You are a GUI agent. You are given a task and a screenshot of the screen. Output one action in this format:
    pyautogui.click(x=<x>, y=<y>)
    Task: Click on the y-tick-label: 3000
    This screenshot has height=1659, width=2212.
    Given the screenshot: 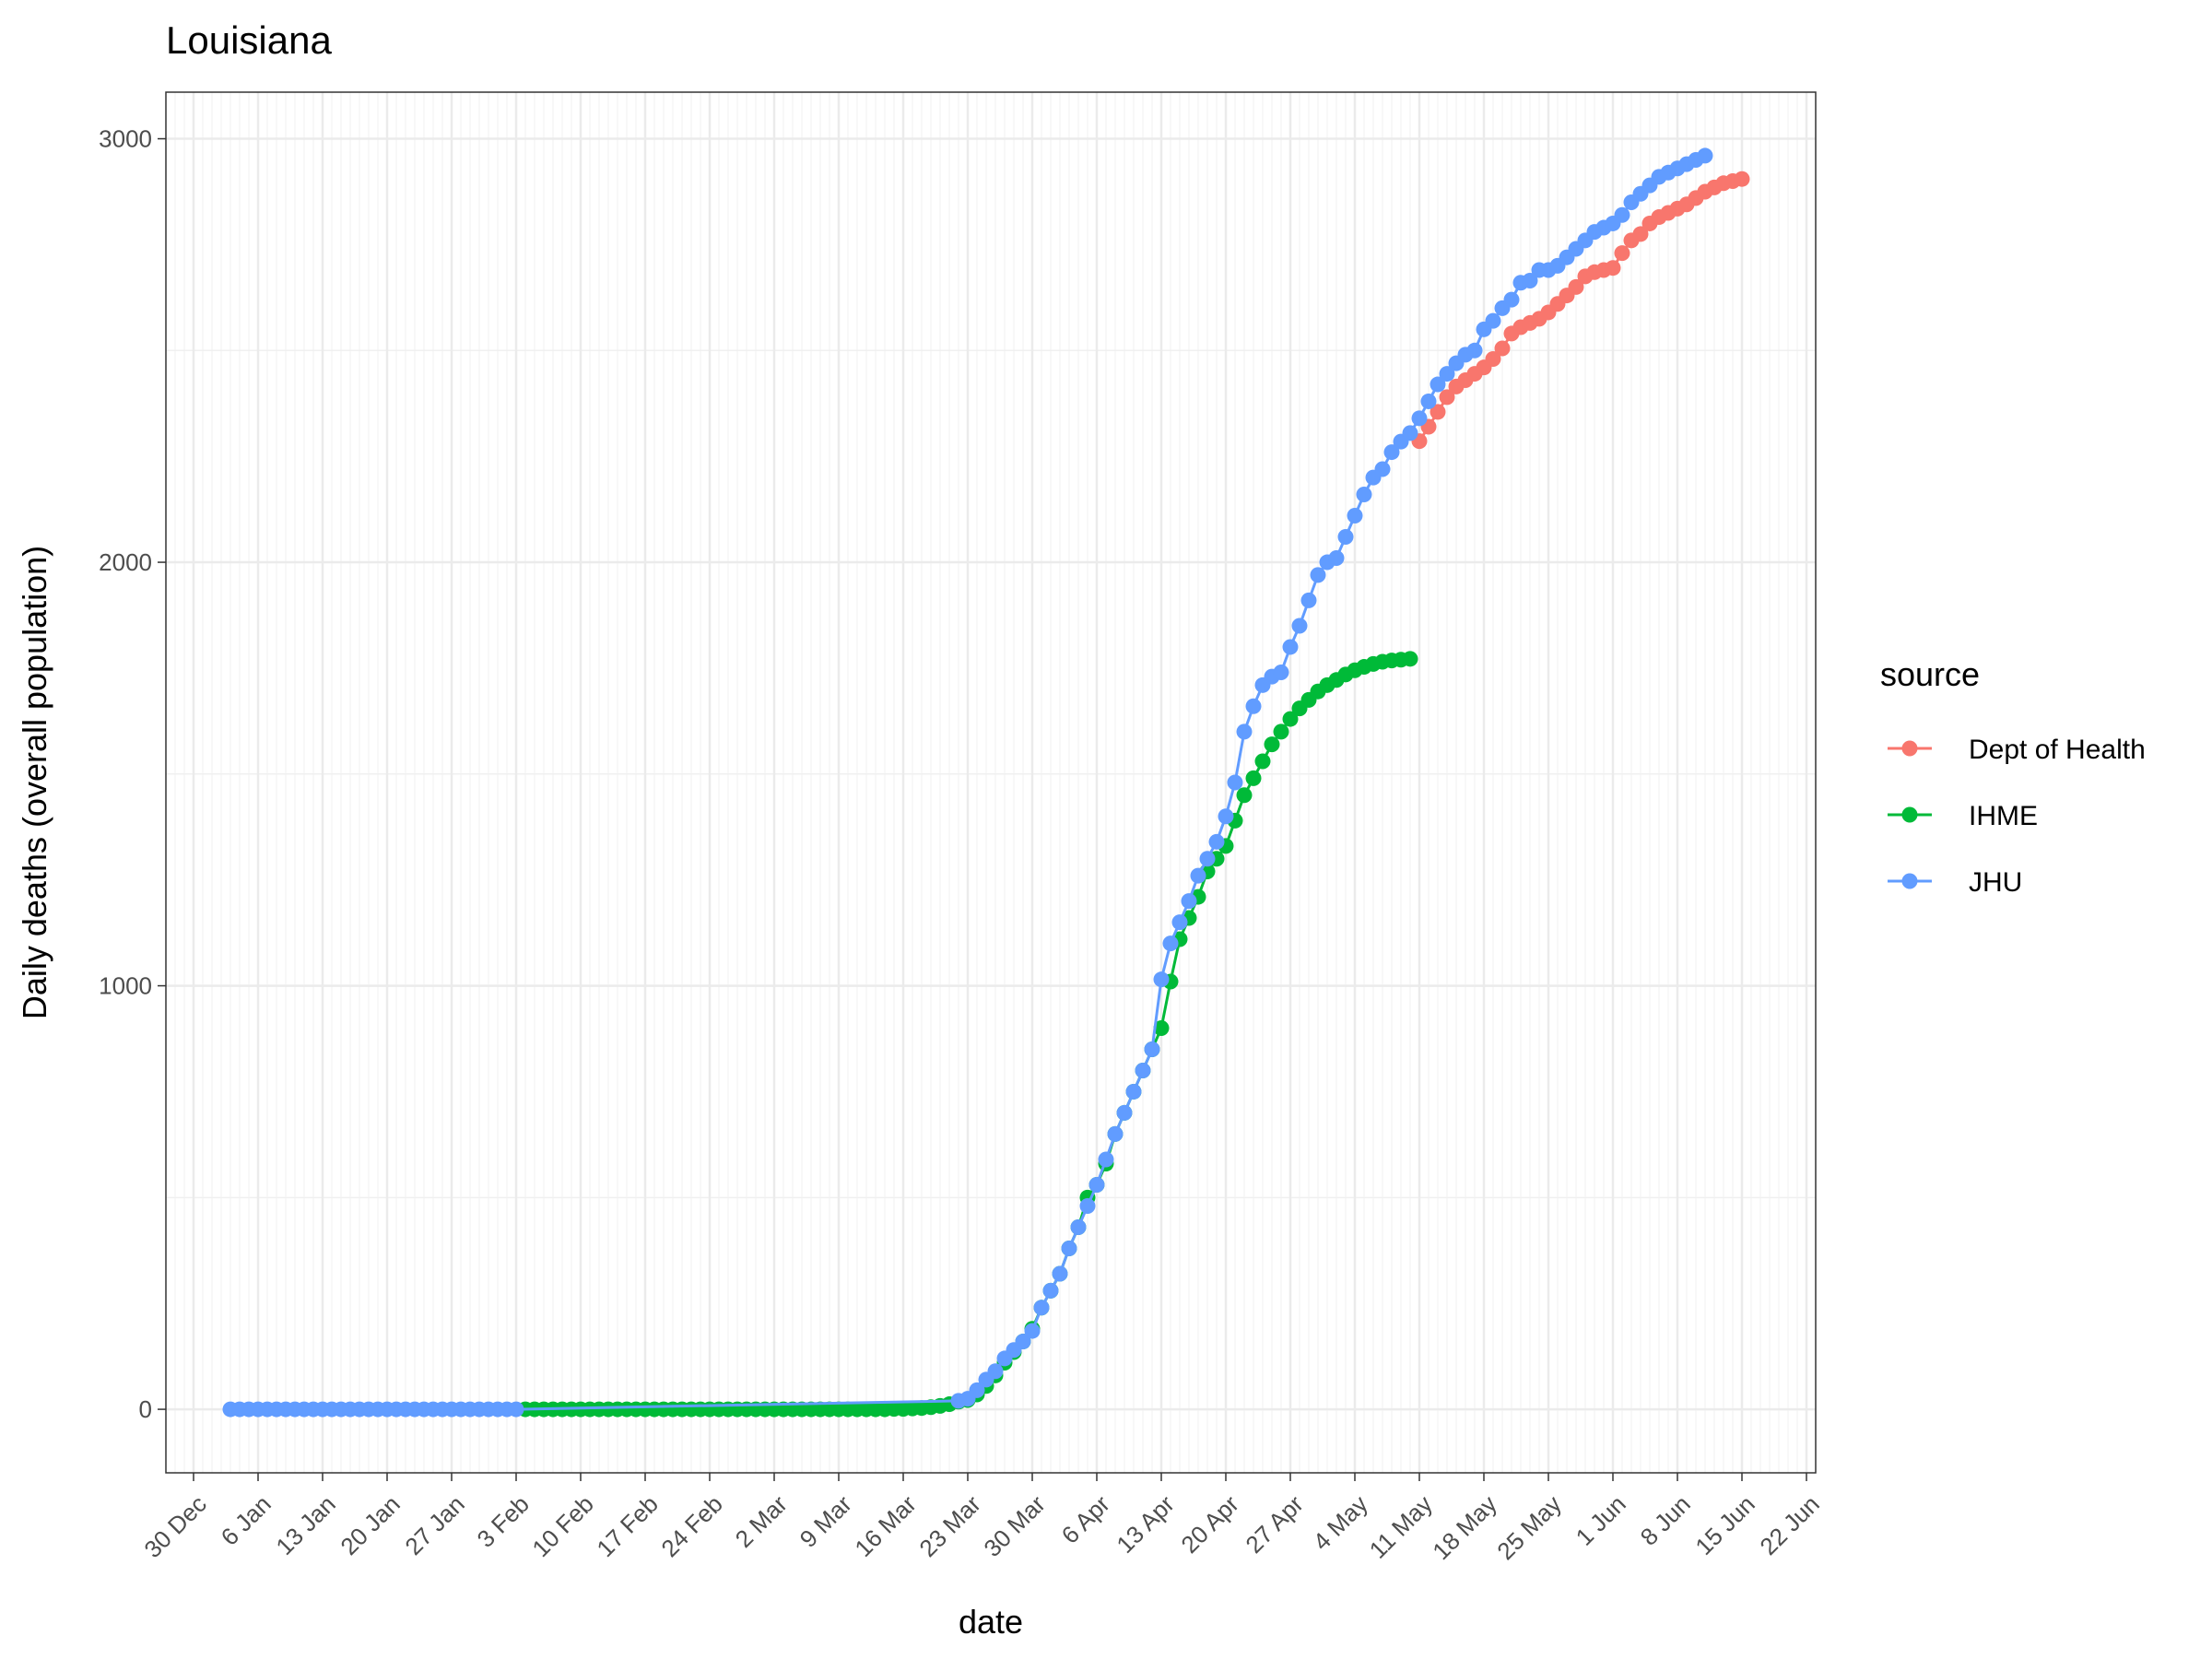 What is the action you would take?
    pyautogui.click(x=125, y=139)
    